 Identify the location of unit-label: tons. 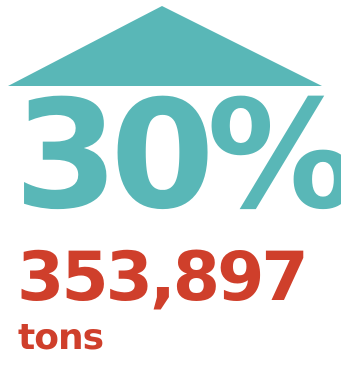
(61, 337).